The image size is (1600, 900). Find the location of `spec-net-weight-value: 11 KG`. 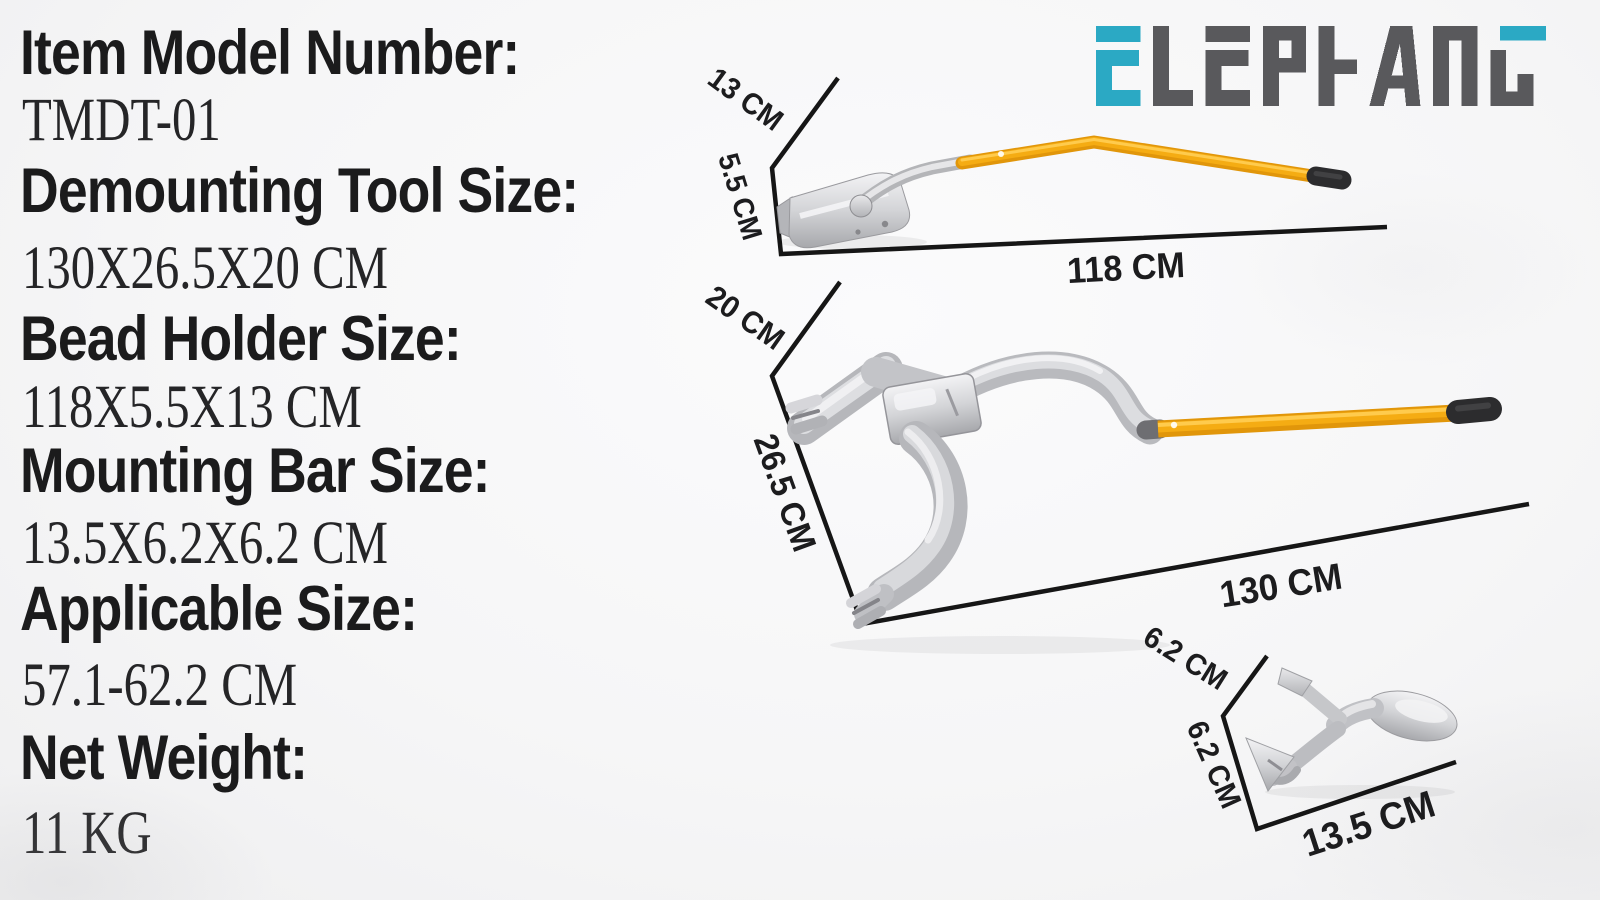

spec-net-weight-value: 11 KG is located at coordinates (87, 833).